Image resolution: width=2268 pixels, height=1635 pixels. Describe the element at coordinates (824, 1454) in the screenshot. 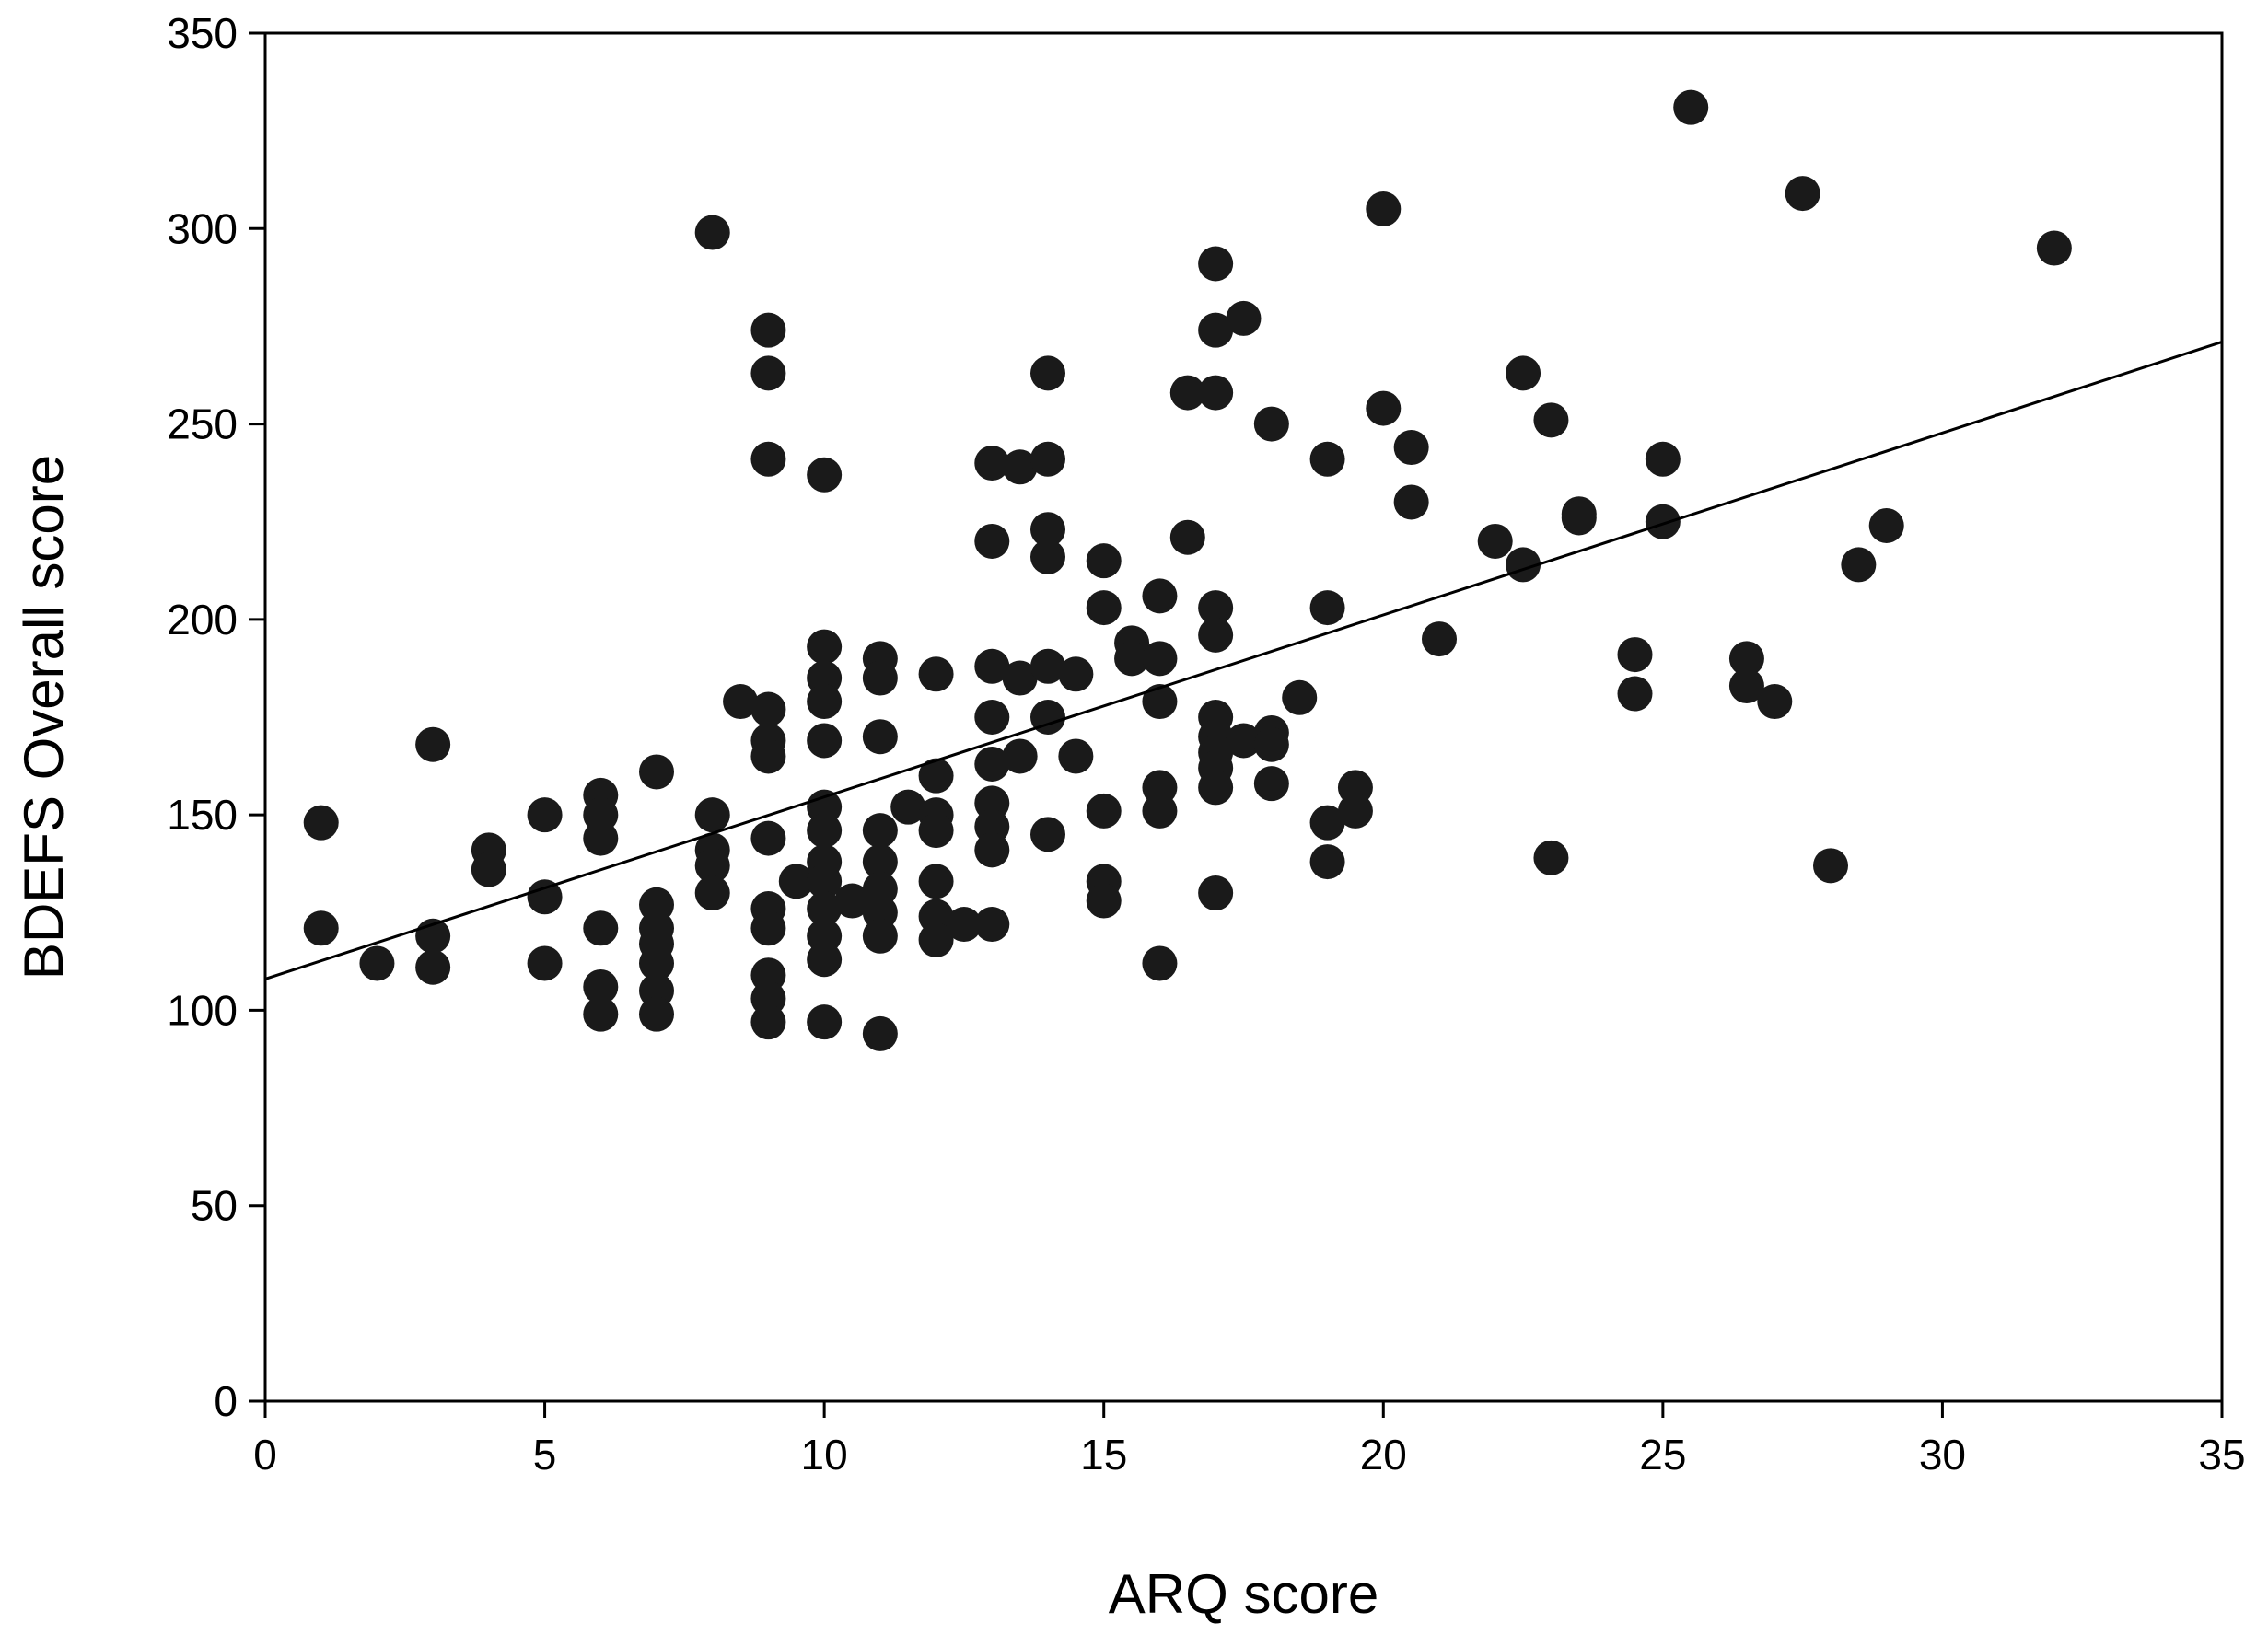

I see `x-tick-label: 10` at that location.